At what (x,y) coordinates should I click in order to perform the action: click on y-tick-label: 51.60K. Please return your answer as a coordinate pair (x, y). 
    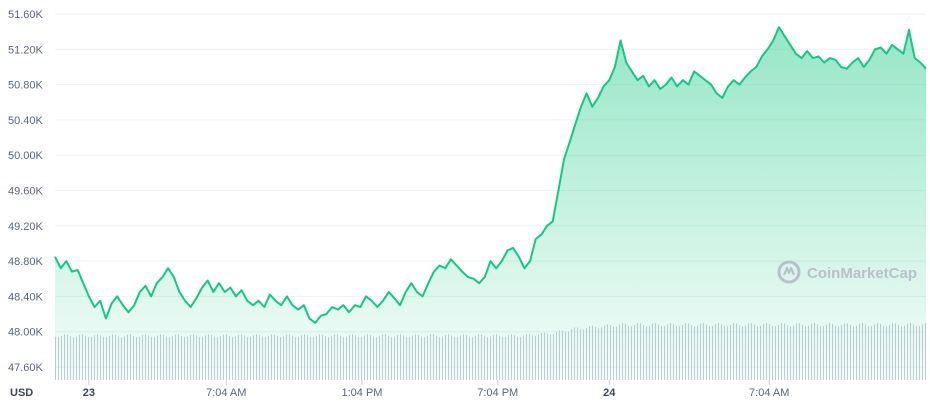
    Looking at the image, I should click on (26, 15).